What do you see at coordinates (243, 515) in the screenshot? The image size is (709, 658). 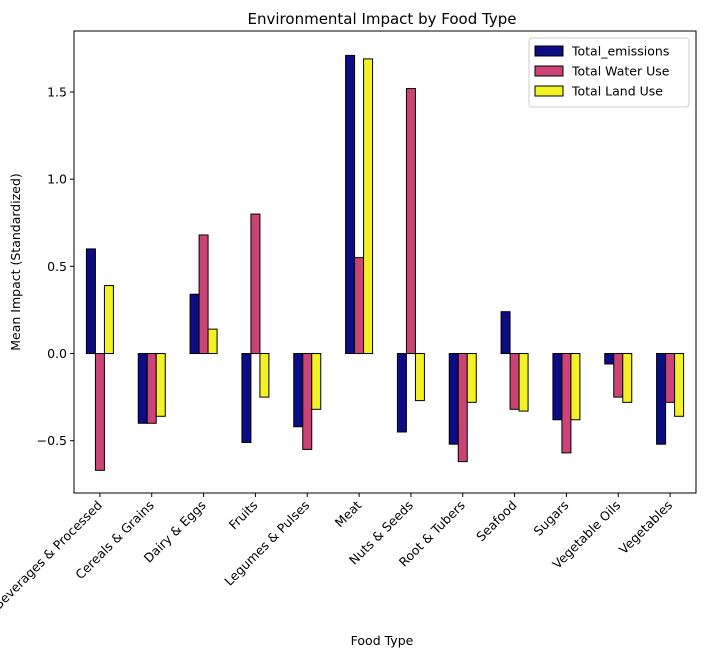 I see `x-tick-label: Fruits` at bounding box center [243, 515].